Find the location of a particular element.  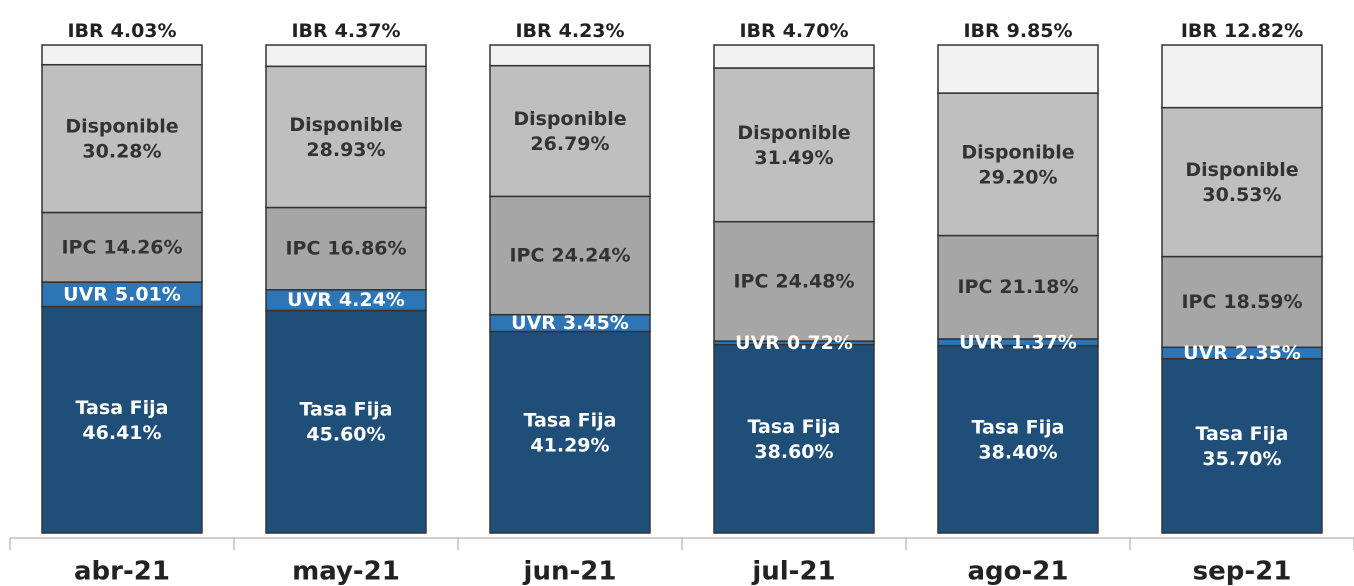

data-label: Tasa Fija 41.29% is located at coordinates (570, 432).